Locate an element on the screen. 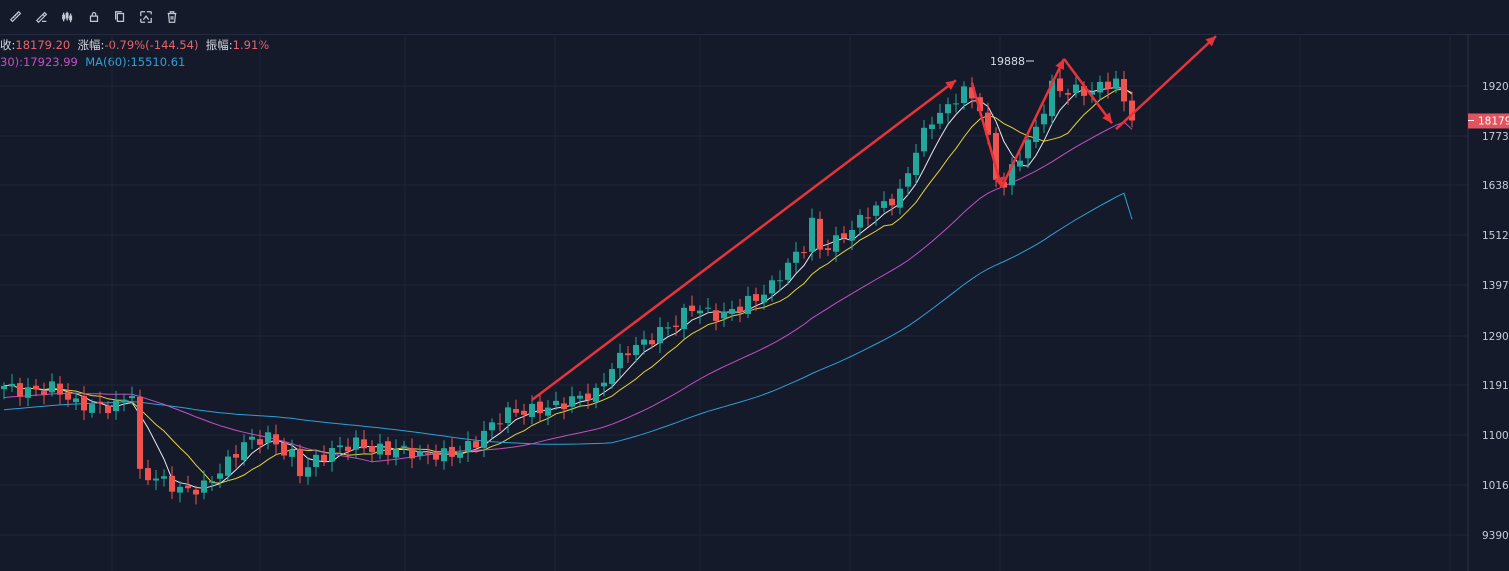 The image size is (1509, 571). ma60-value: 15510.61 is located at coordinates (158, 62).